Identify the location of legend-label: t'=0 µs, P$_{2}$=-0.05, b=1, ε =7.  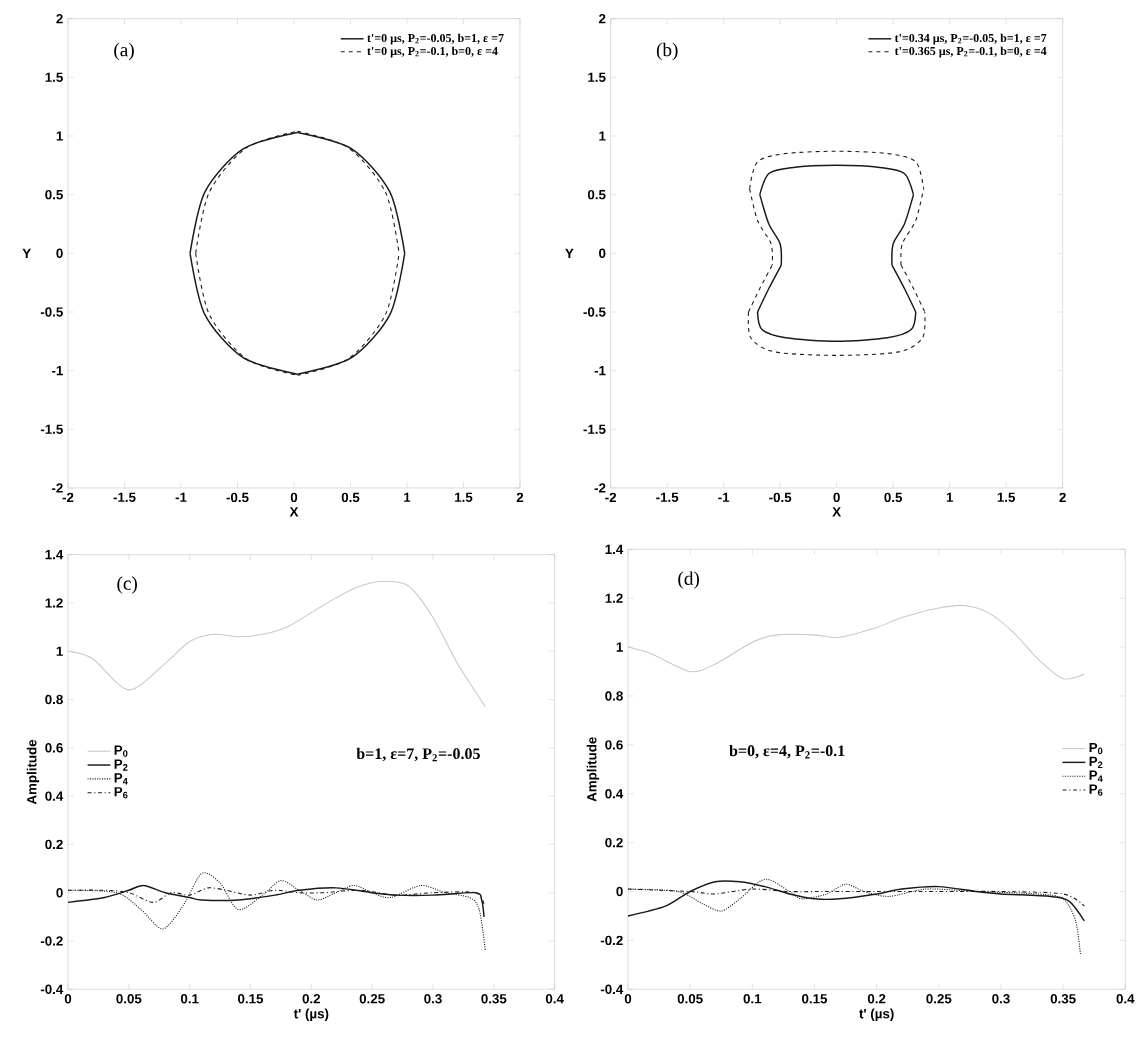
(435, 39).